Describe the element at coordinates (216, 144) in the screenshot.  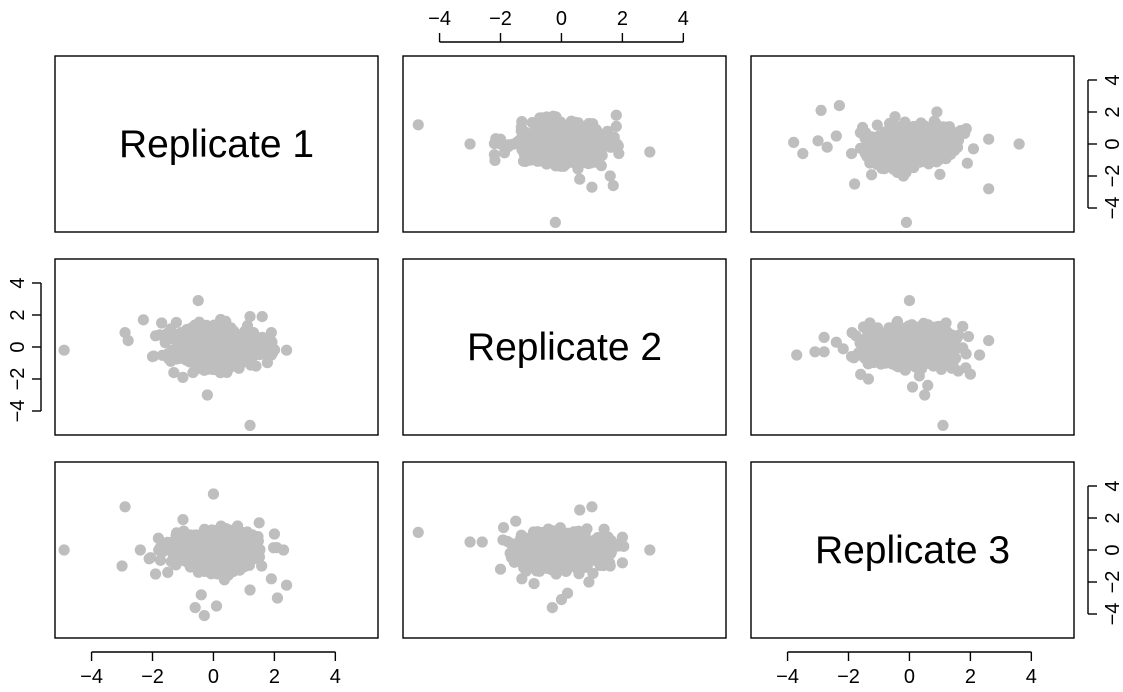
I see `diagonal-label-1: Replicate 1` at that location.